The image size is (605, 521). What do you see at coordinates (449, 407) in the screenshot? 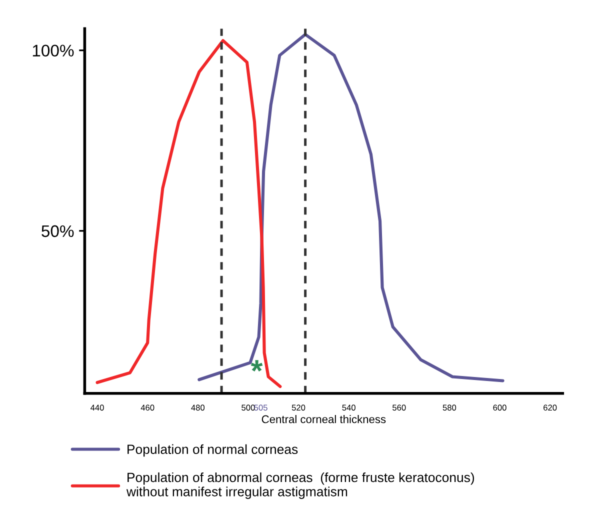
I see `x-tick-label: 580` at bounding box center [449, 407].